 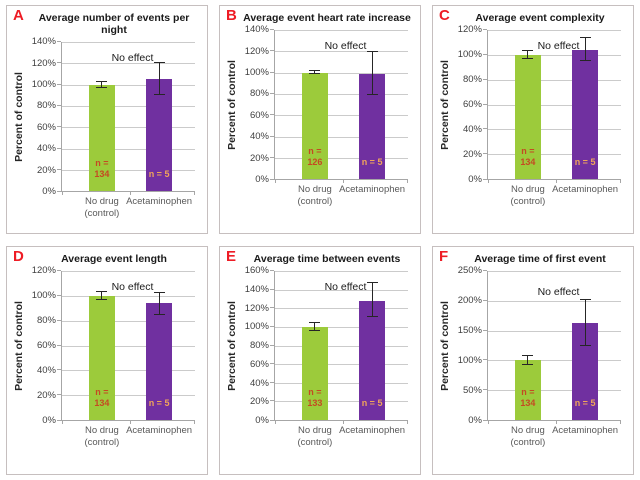 I want to click on chart-title: Average event heart rate increase, so click(x=327, y=18).